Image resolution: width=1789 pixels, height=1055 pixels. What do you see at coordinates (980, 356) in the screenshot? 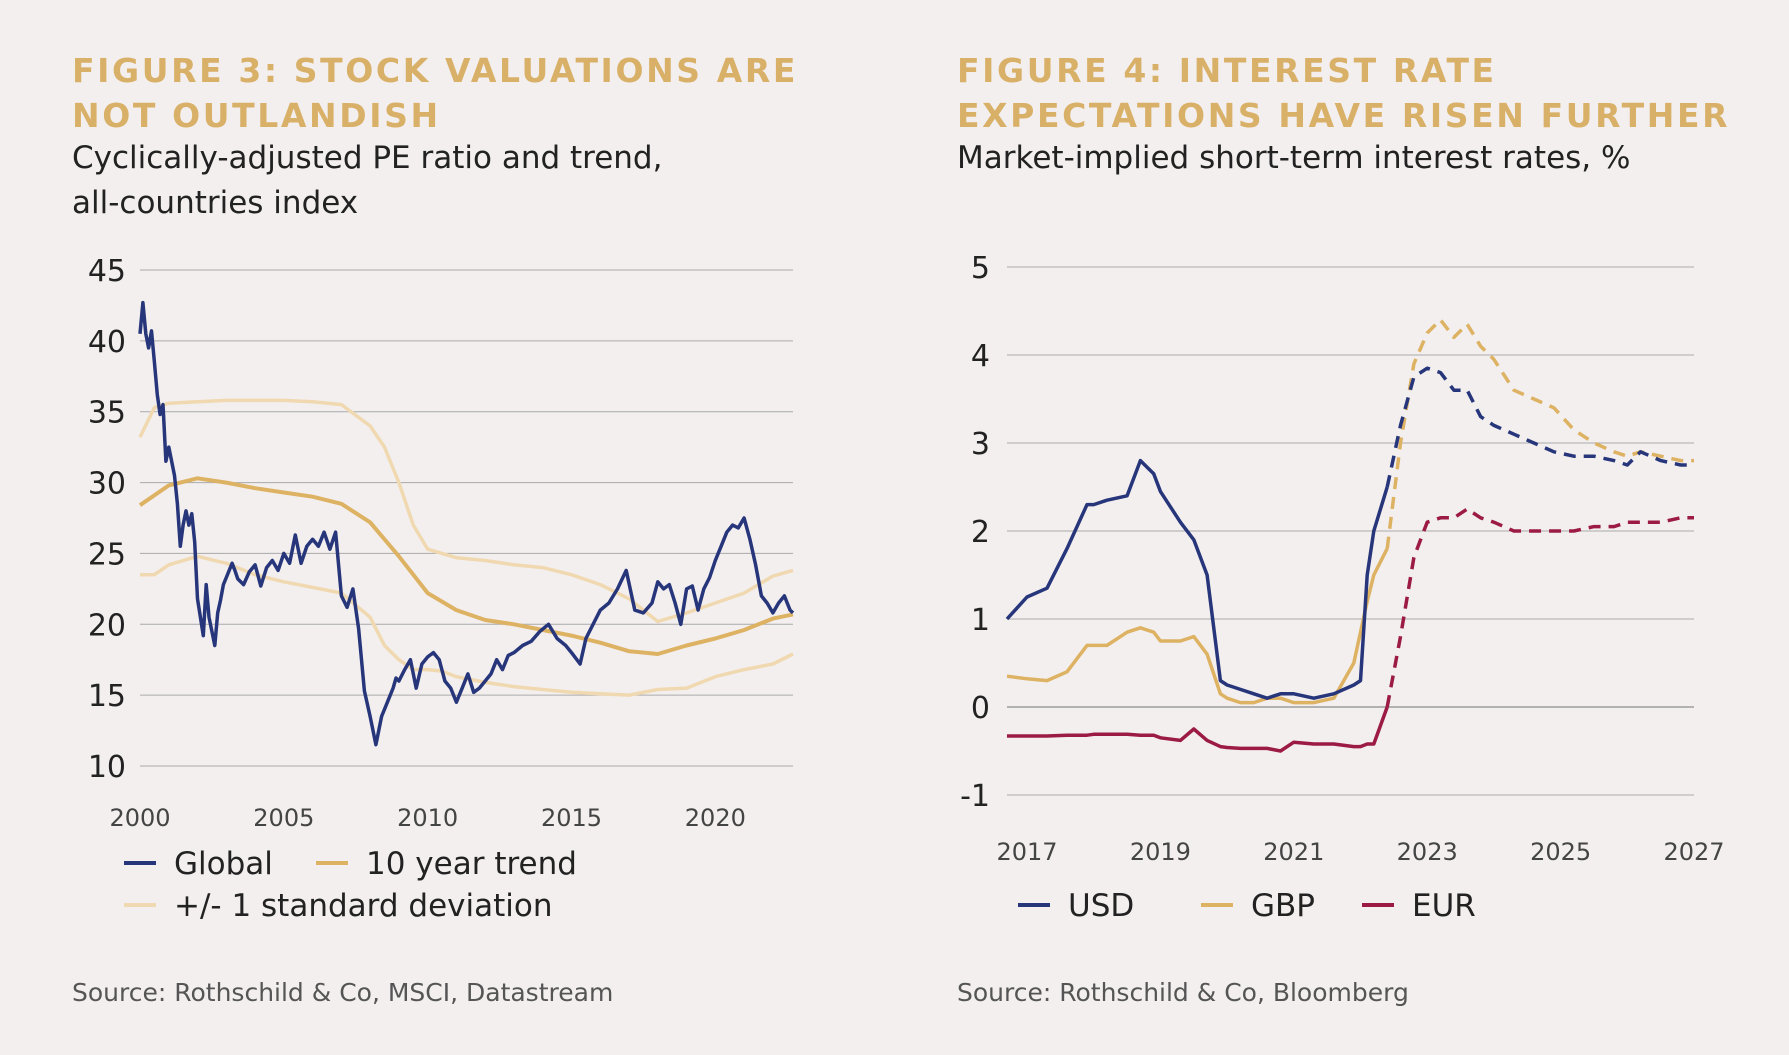
I see `y-tick-label: 4` at bounding box center [980, 356].